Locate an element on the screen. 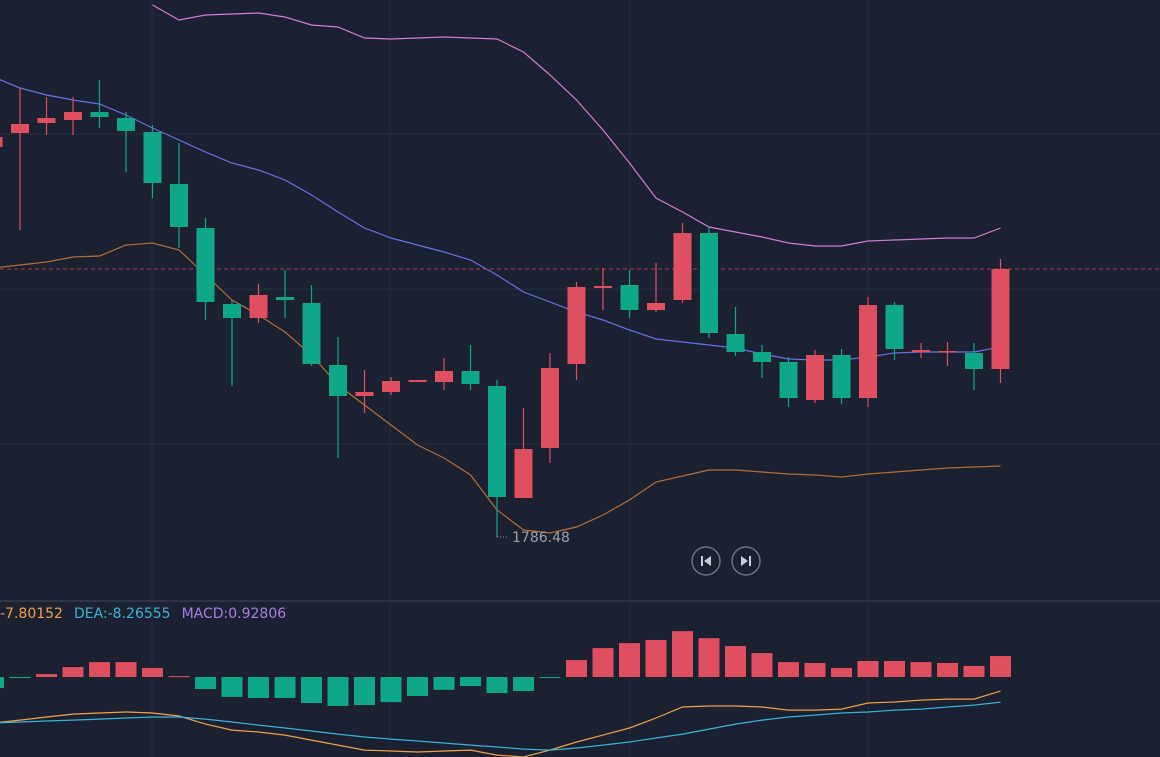 Image resolution: width=1160 pixels, height=757 pixels. legend-entry: -7.80152 is located at coordinates (31, 614).